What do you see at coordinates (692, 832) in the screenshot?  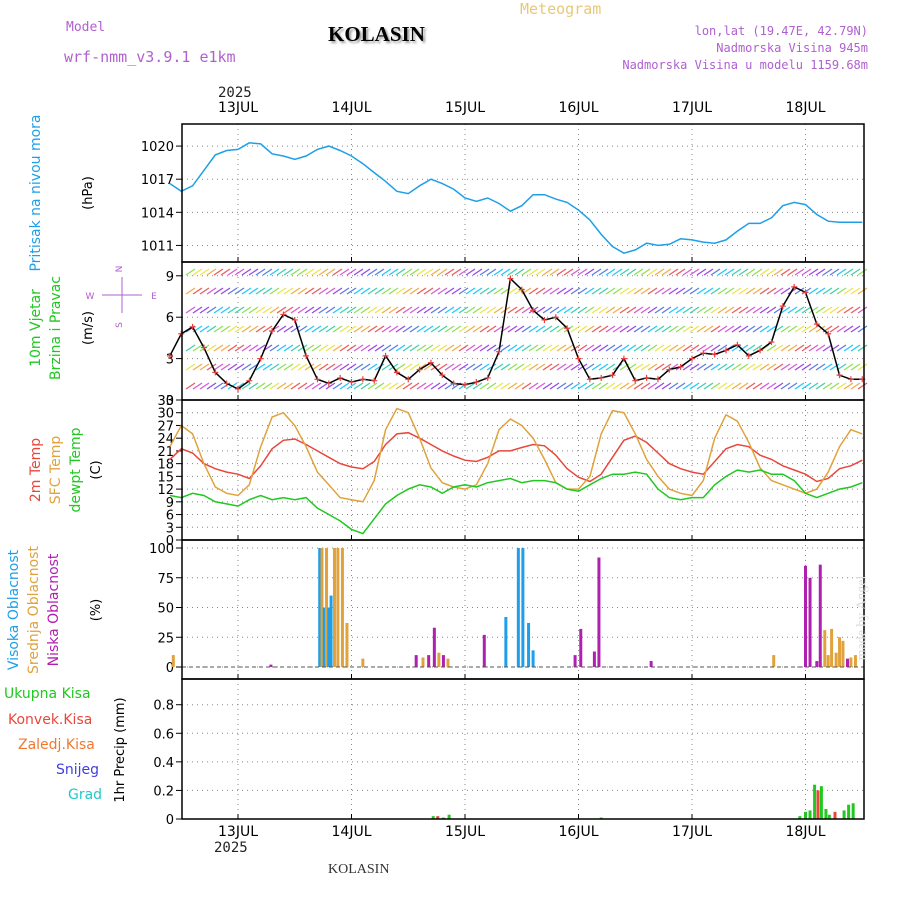 I see `day-label-bottom: 17JUL` at bounding box center [692, 832].